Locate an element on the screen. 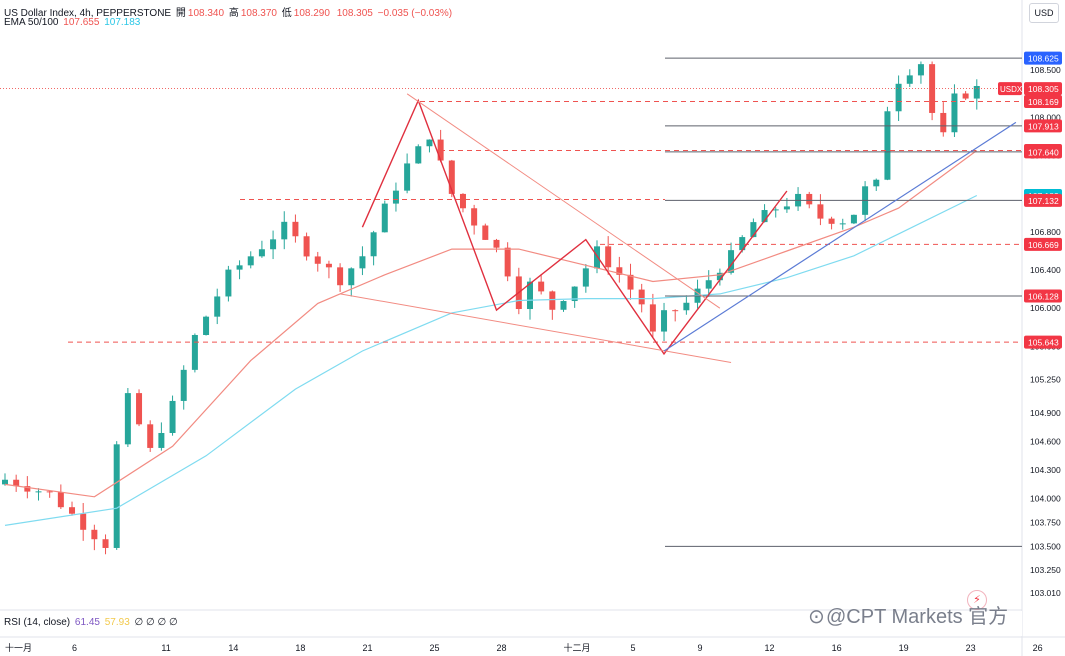  weibo-icon: ⊙ is located at coordinates (816, 617).